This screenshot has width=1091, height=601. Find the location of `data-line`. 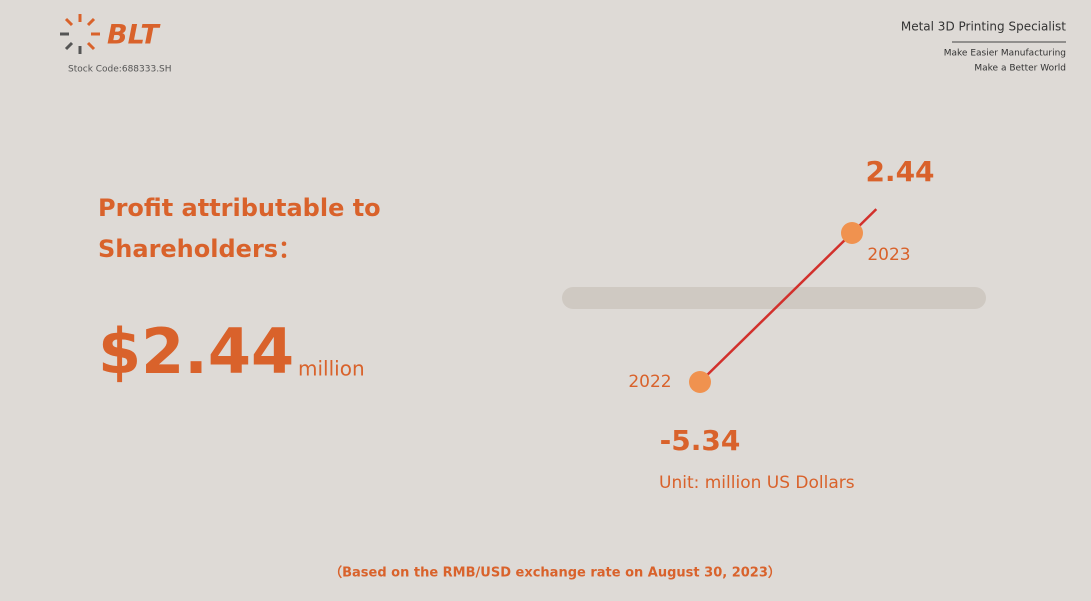

data-line is located at coordinates (776, 307).